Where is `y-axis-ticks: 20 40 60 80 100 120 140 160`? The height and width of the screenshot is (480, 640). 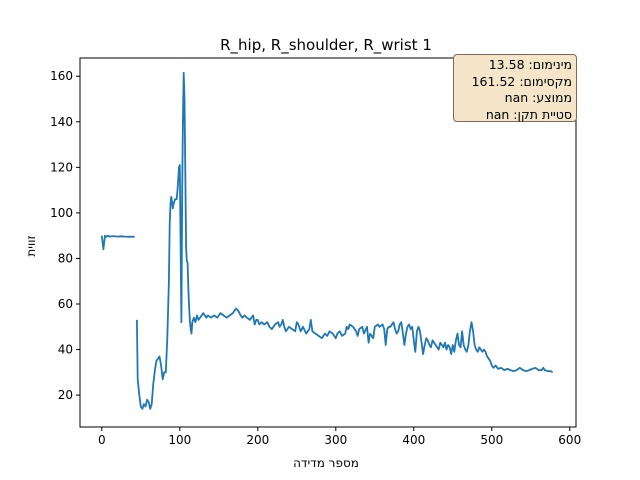
y-axis-ticks: 20 40 60 80 100 120 140 160 is located at coordinates (65, 235).